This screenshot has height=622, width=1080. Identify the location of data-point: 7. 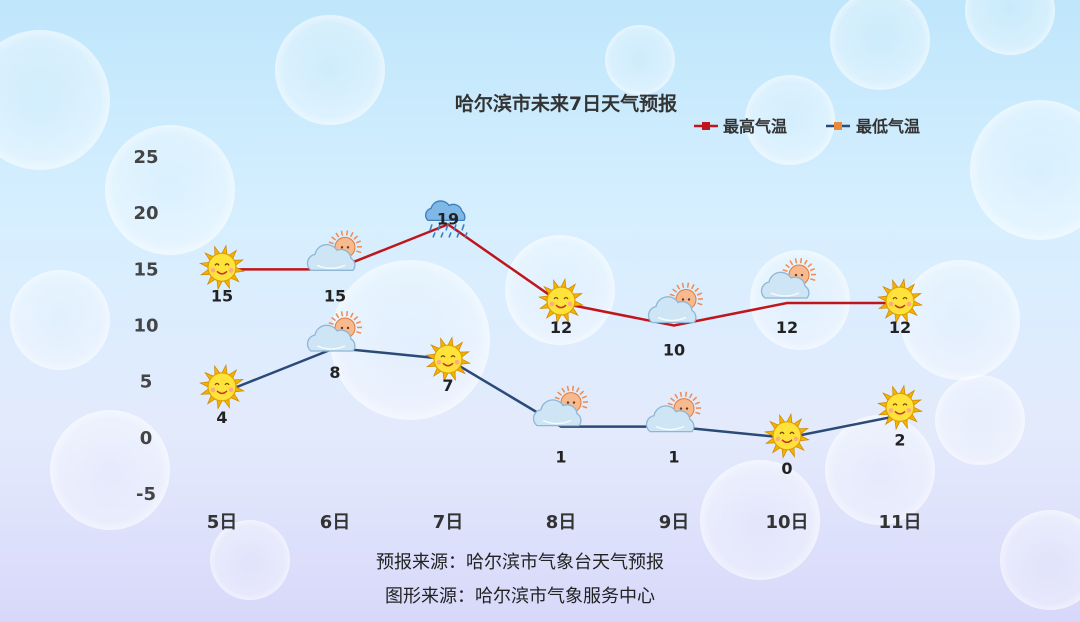
(448, 365).